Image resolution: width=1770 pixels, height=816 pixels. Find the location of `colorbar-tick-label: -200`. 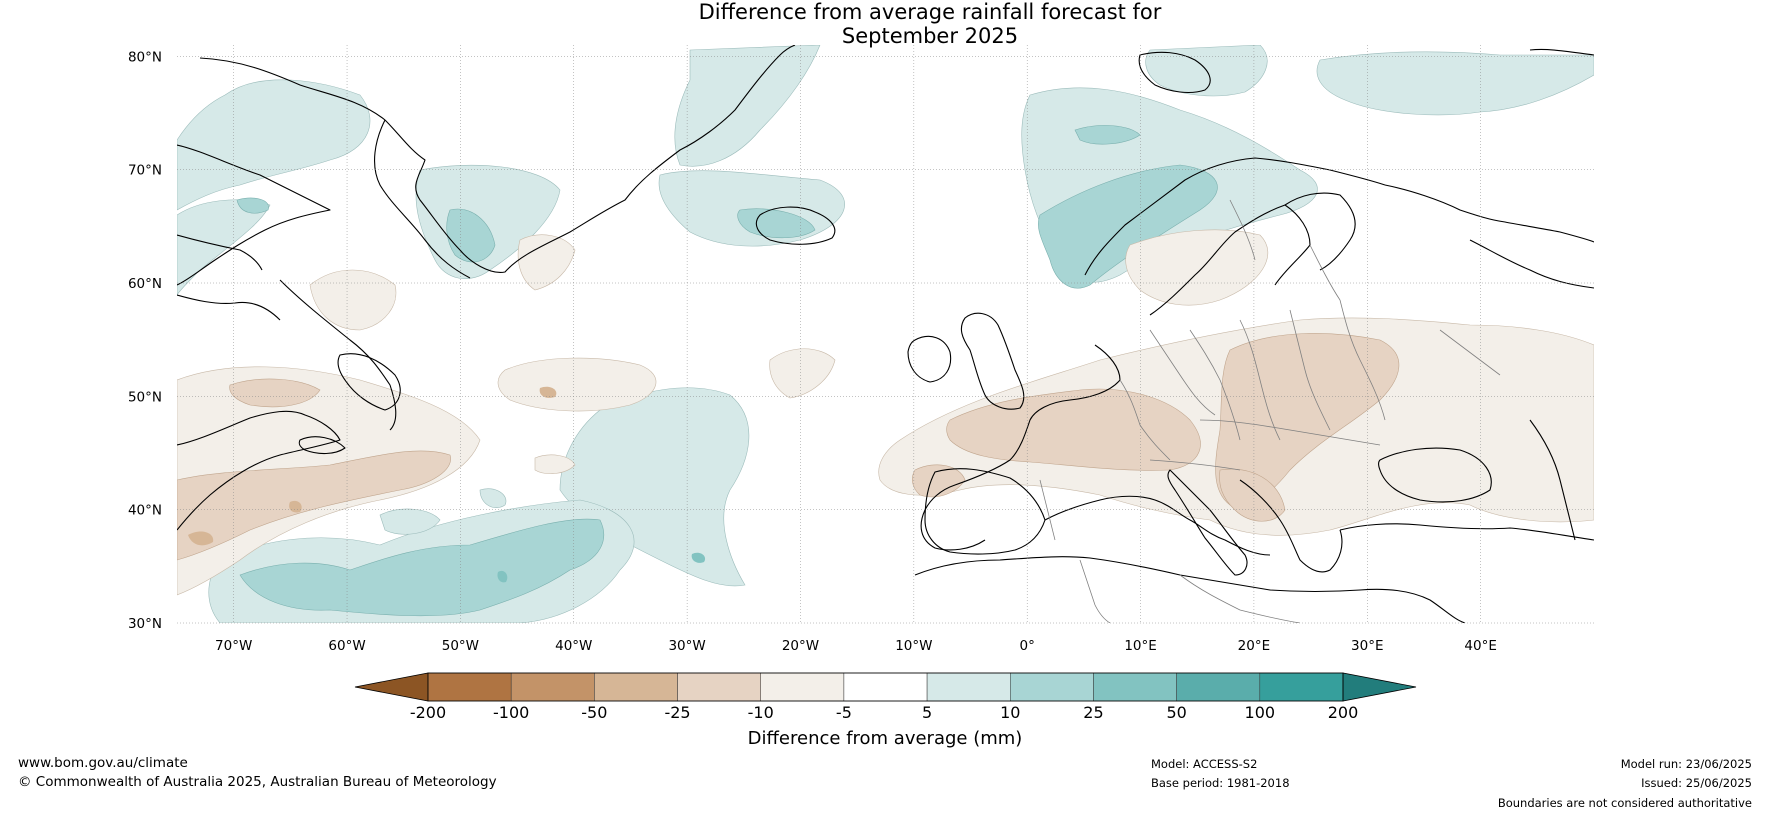

colorbar-tick-label: -200 is located at coordinates (428, 712).